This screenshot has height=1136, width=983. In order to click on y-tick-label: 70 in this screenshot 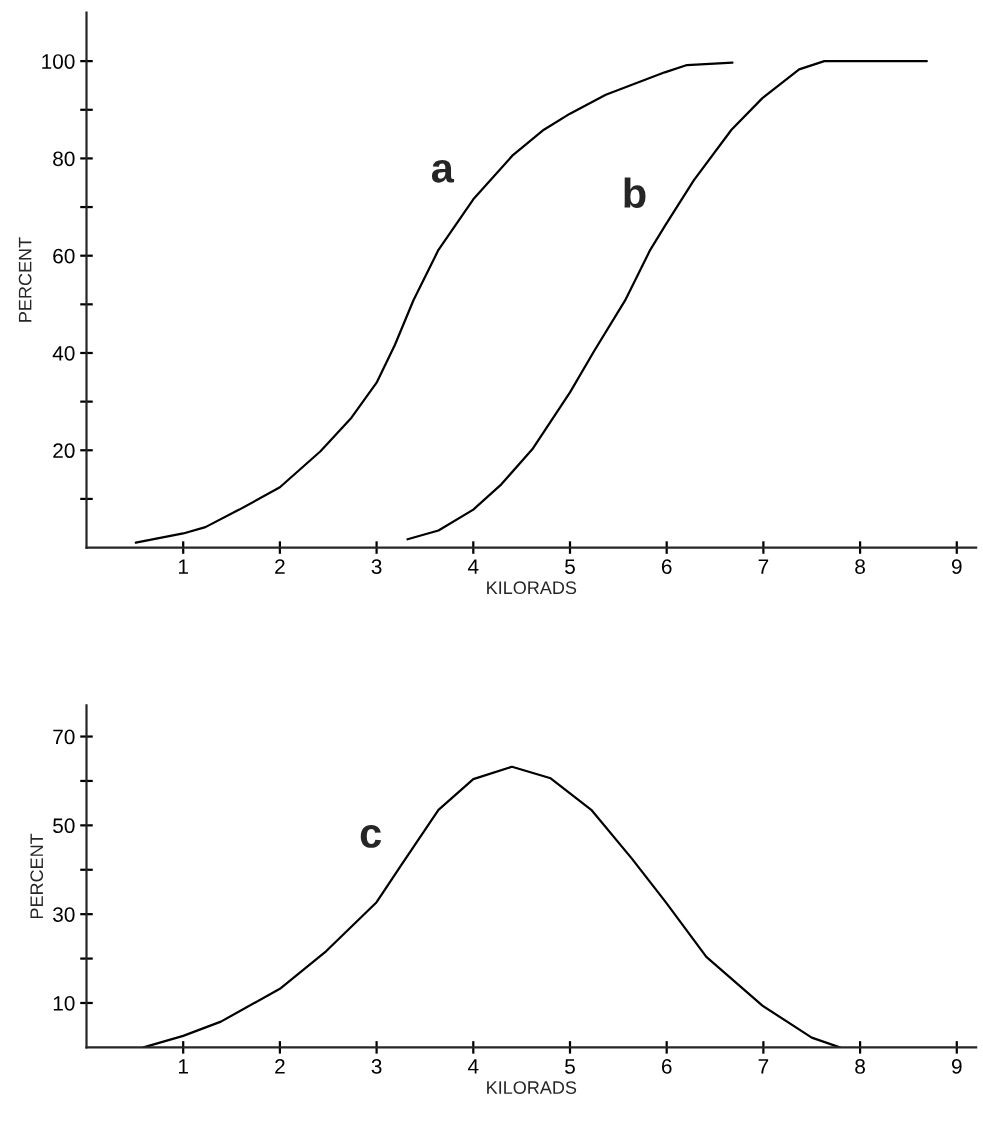, I will do `click(64, 737)`.